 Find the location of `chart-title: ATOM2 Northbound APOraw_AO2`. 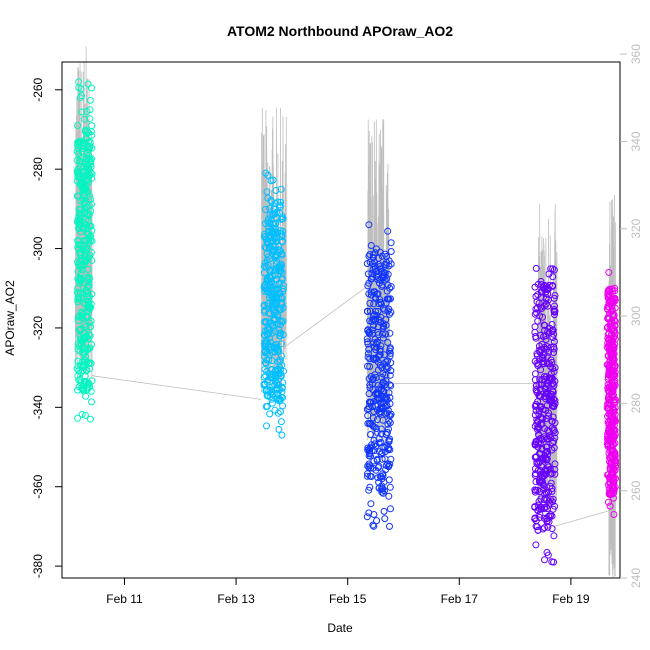

chart-title: ATOM2 Northbound APOraw_AO2 is located at coordinates (340, 31).